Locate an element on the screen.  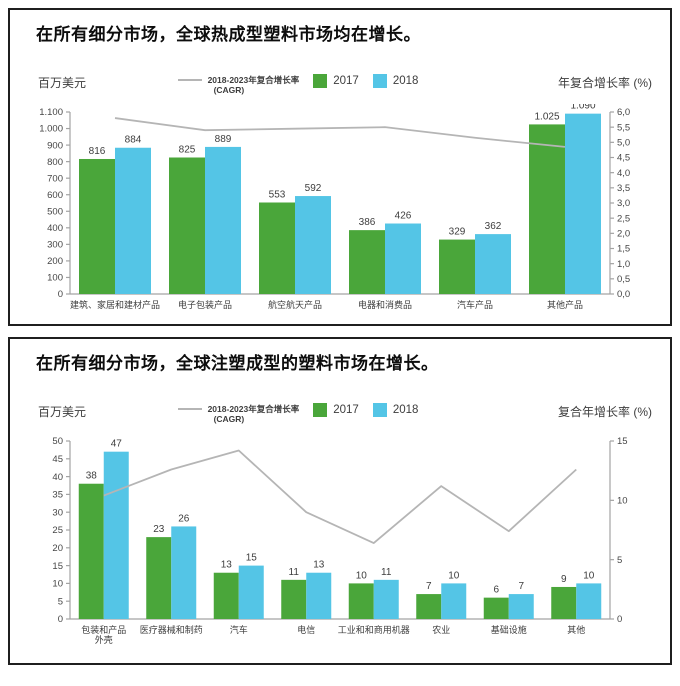
right-axis-tick-label: 4,5 is located at coordinates (623, 158).